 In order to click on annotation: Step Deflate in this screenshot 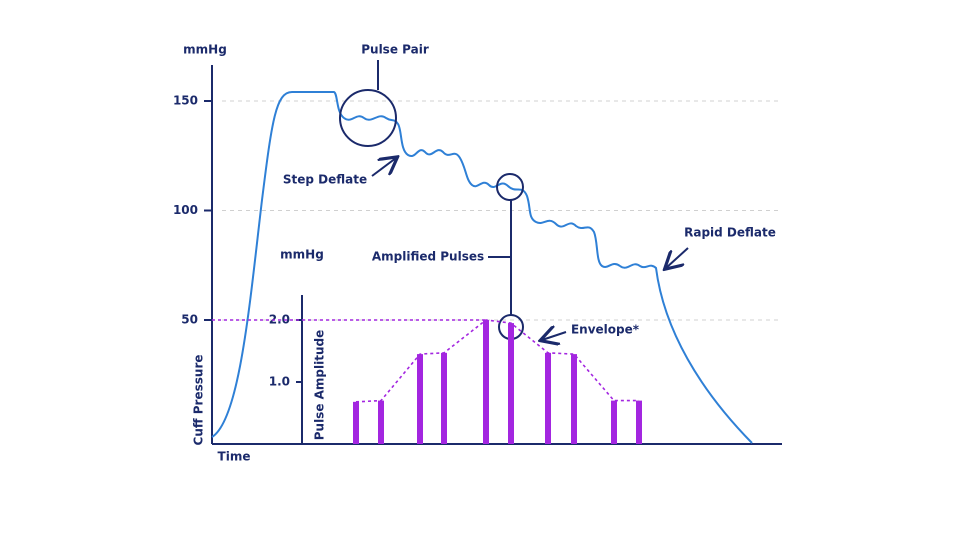, I will do `click(325, 180)`.